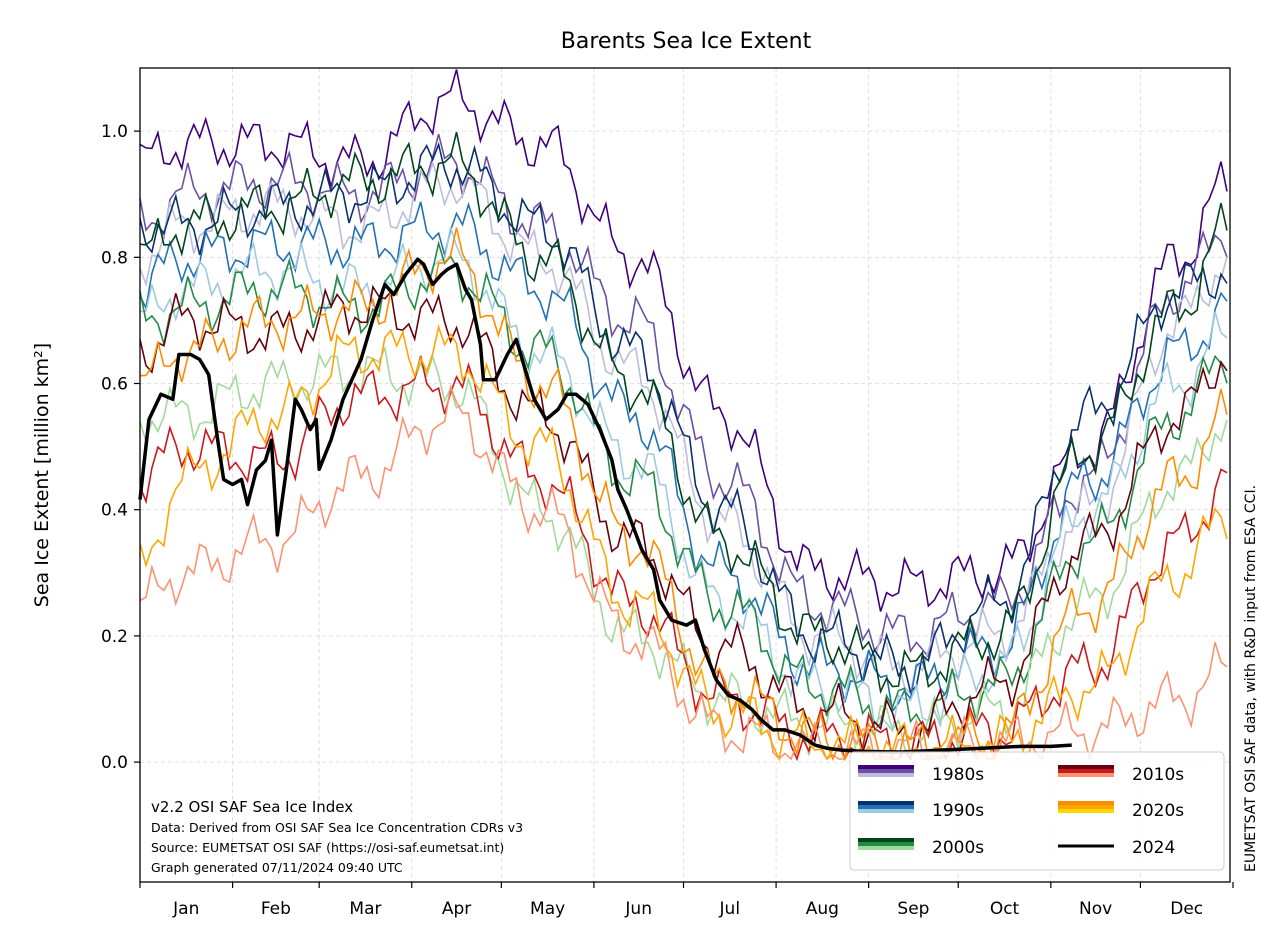 The image size is (1284, 943). I want to click on legend-label: 1990s, so click(958, 811).